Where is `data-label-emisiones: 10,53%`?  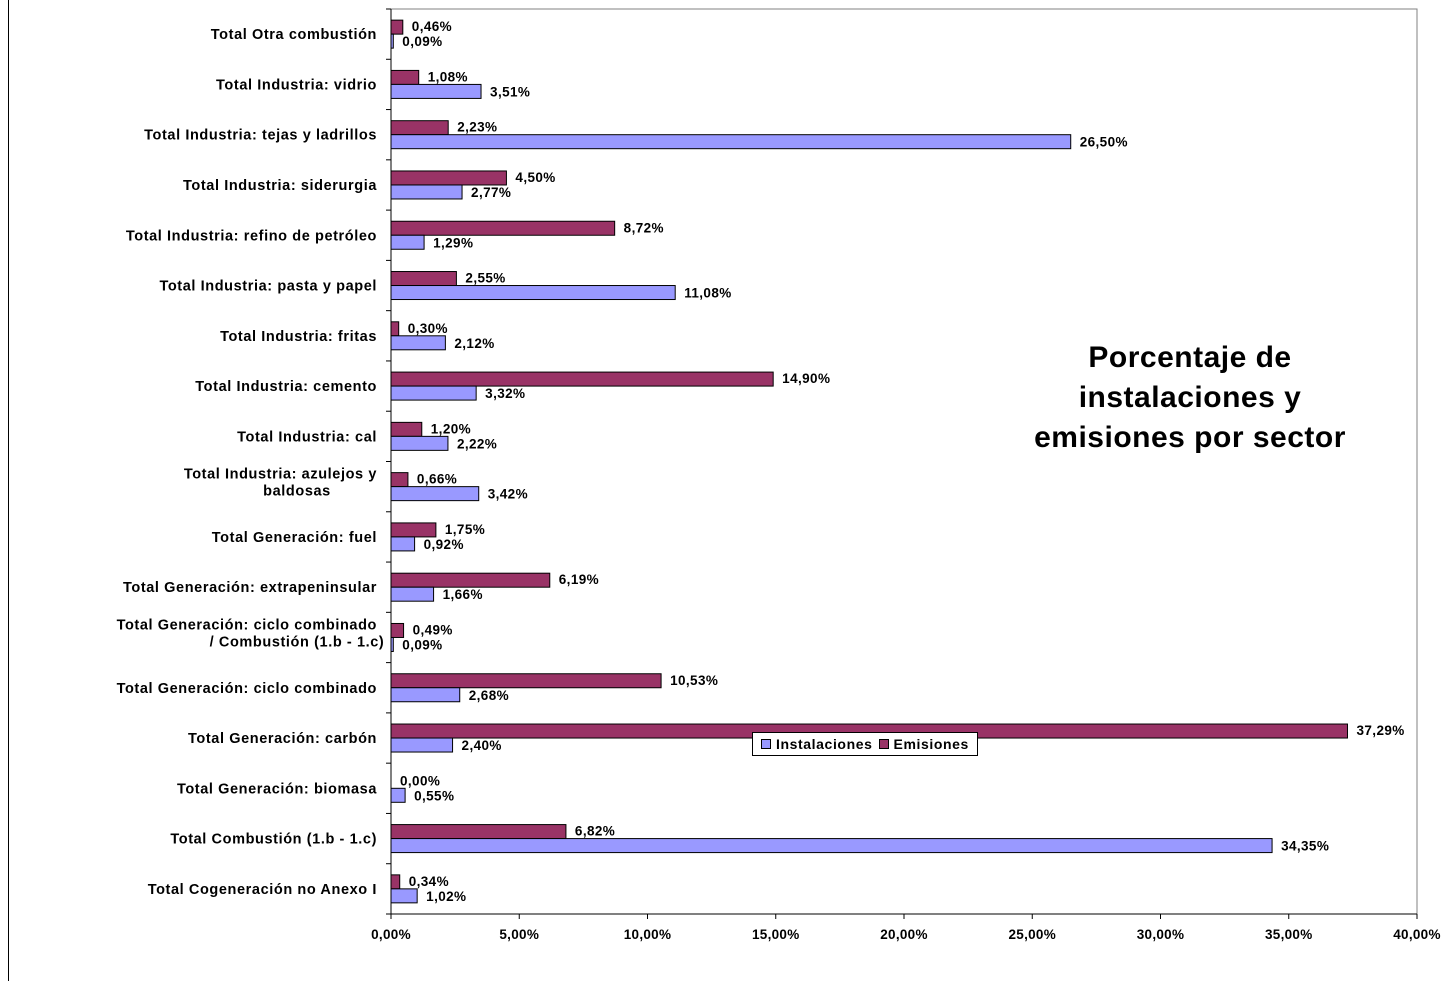 data-label-emisiones: 10,53% is located at coordinates (694, 680).